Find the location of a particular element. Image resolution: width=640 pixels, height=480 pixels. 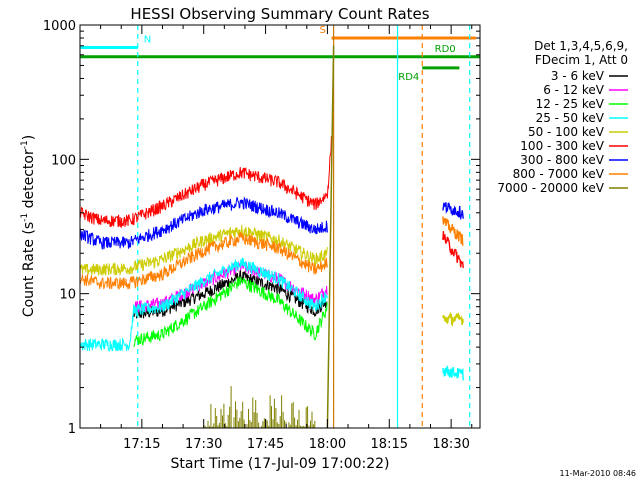

flag-label-n: N is located at coordinates (147, 39).